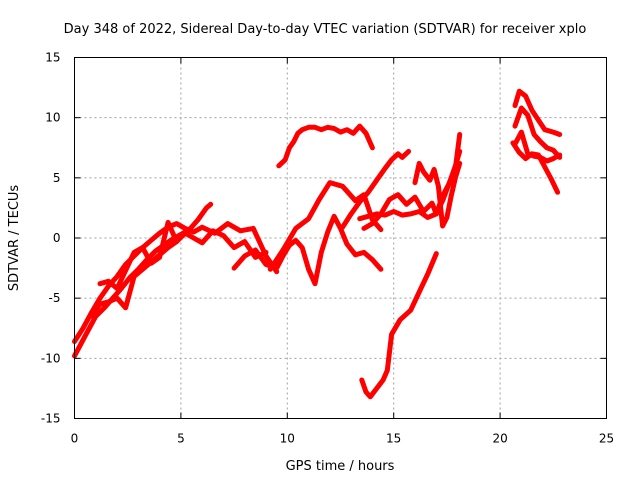 This screenshot has height=480, width=640. Describe the element at coordinates (340, 466) in the screenshot. I see `x-axis-label: GPS time / hours` at that location.